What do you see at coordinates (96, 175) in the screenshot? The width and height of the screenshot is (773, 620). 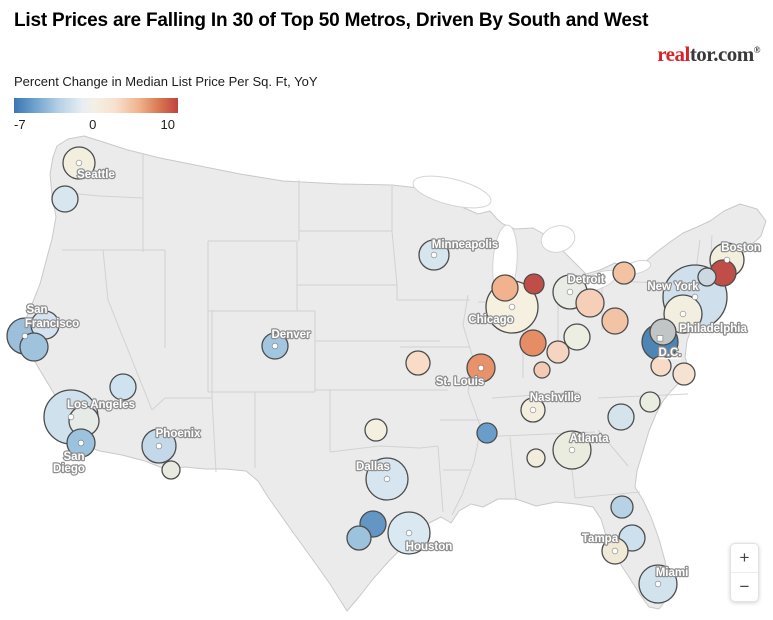 I see `city-label: Seattle` at bounding box center [96, 175].